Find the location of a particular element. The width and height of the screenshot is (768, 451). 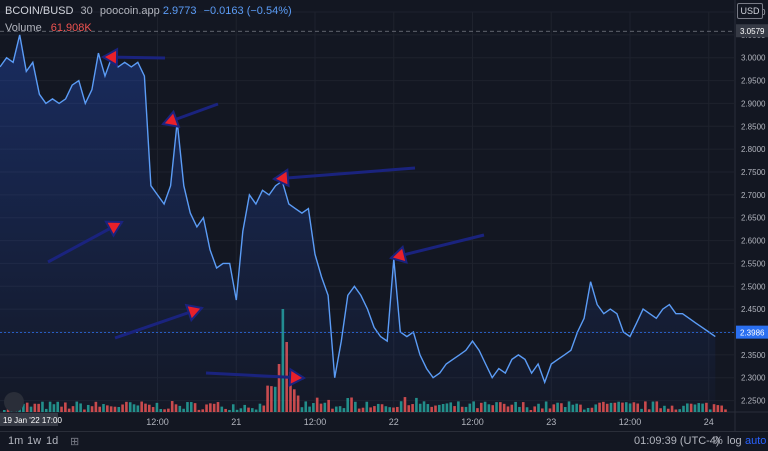

y-tick-label: 2.9000 is located at coordinates (753, 103).